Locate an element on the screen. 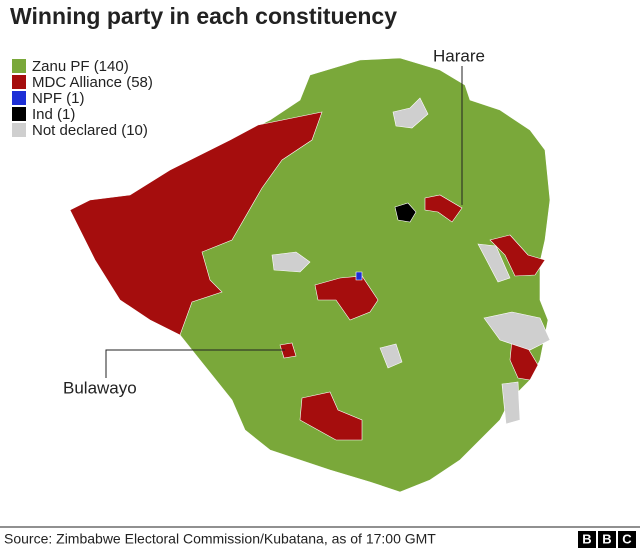 This screenshot has height=549, width=640. legend-label: MDC Alliance (58) is located at coordinates (92, 82).